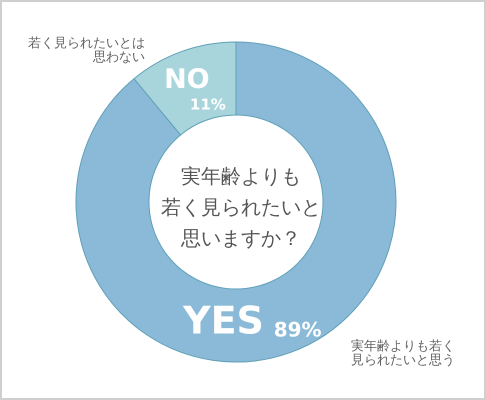  What do you see at coordinates (86, 50) in the screenshot?
I see `text: 若く見られたいとは思わない` at bounding box center [86, 50].